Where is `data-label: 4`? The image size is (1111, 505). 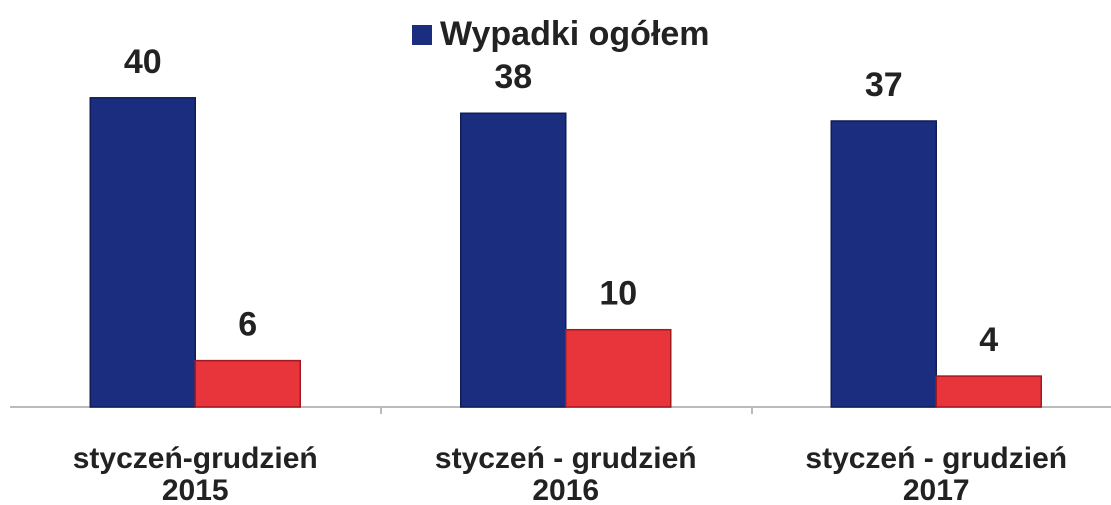
data-label: 4 is located at coordinates (988, 340).